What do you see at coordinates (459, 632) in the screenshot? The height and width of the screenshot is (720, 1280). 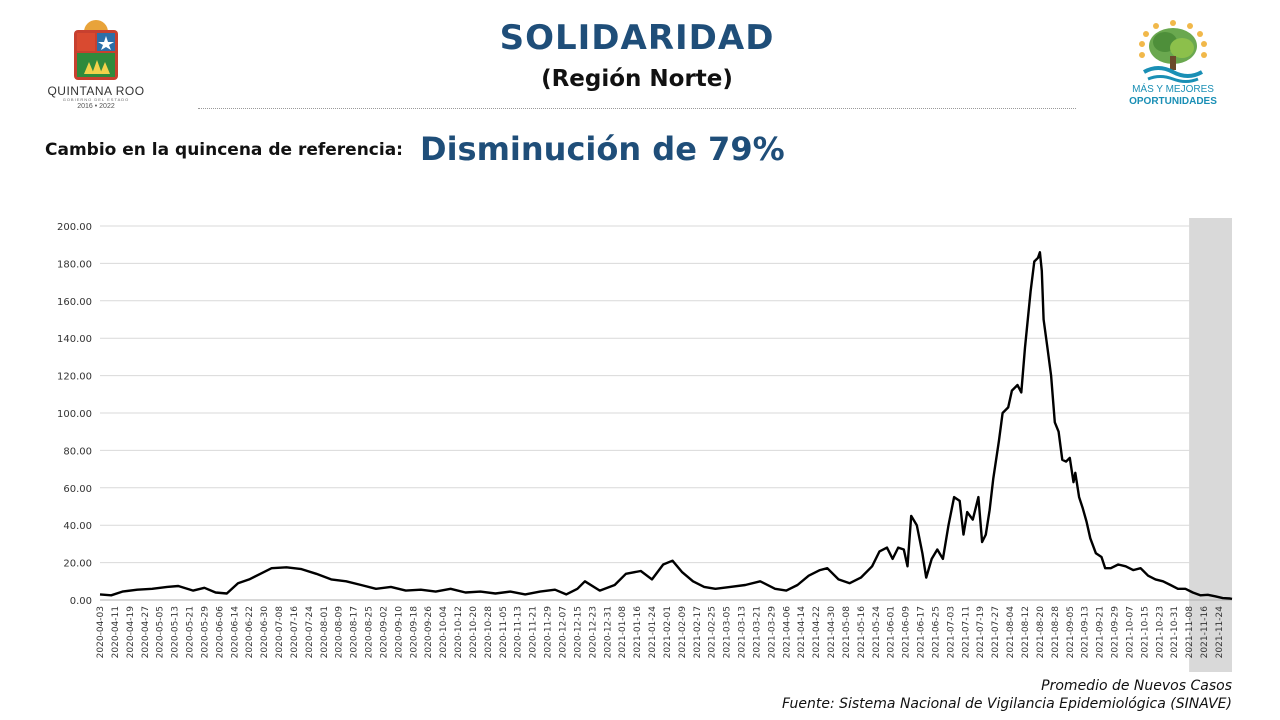 I see `x-tick-label: 2020-10-12` at bounding box center [459, 632].